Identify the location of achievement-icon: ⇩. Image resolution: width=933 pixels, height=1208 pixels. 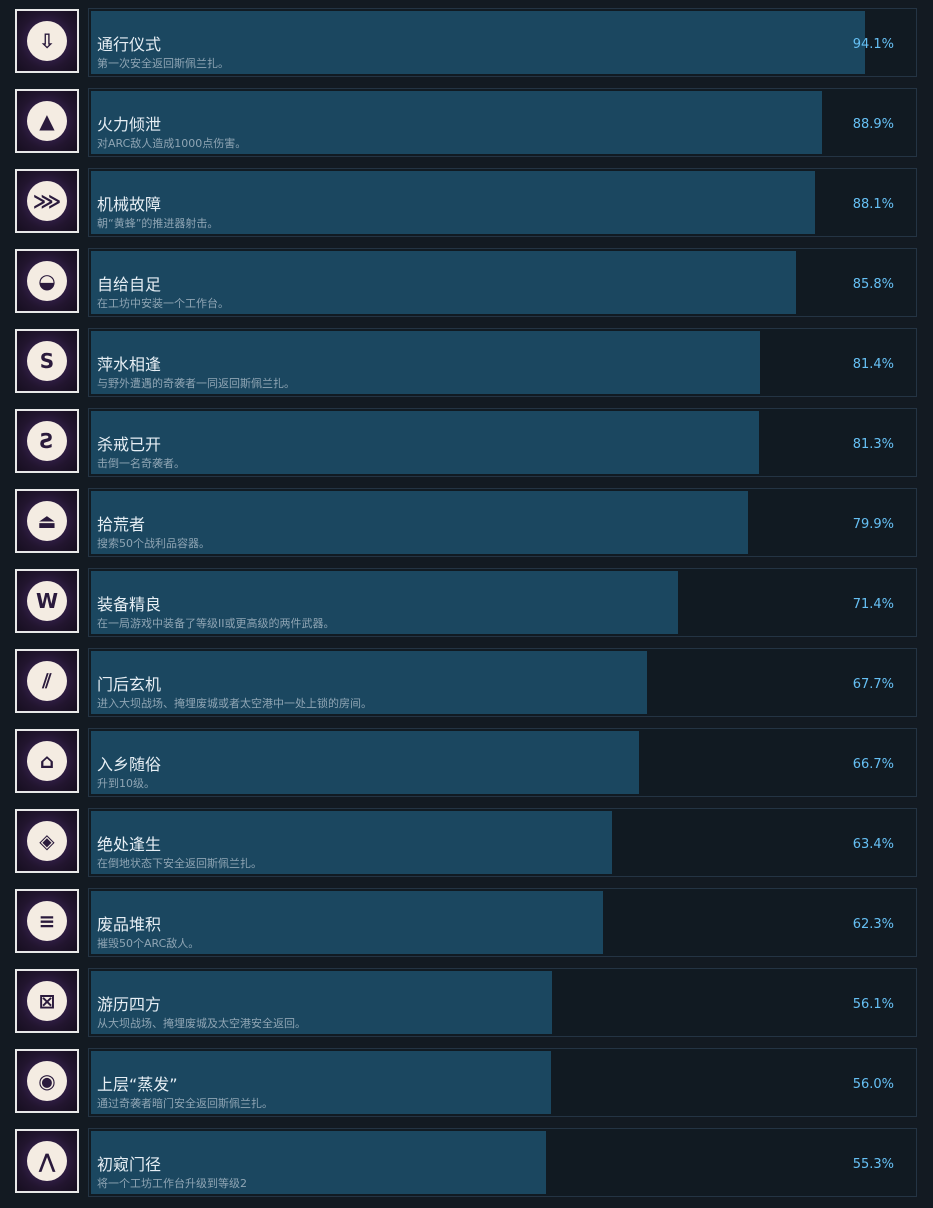
(47, 41).